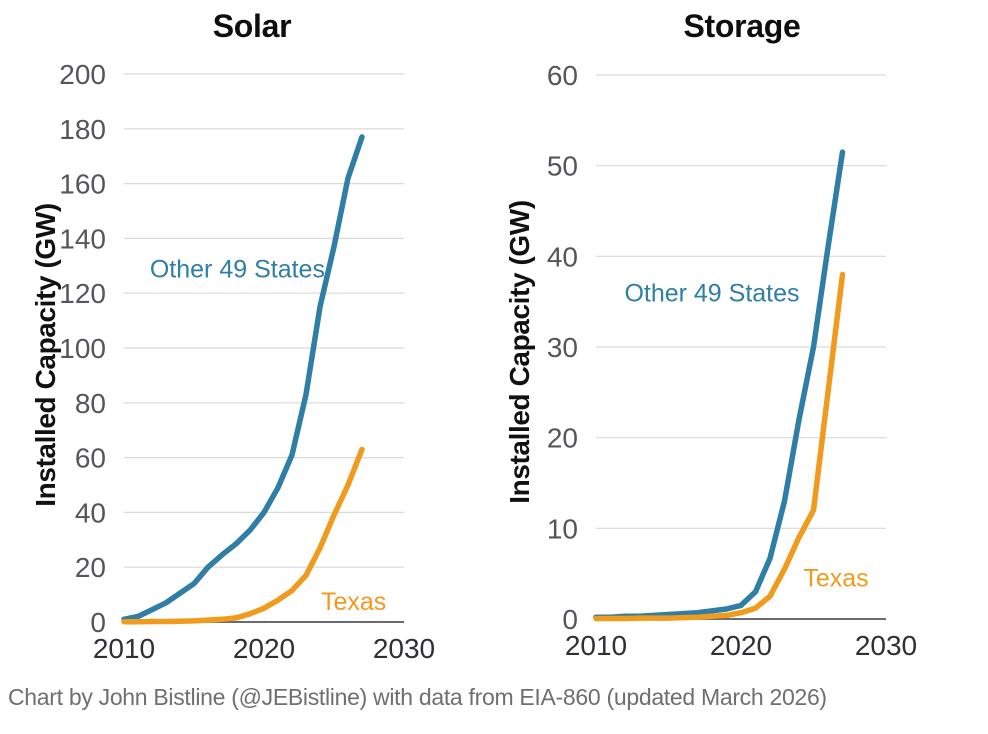  I want to click on storage-y-tick-10: 10, so click(562, 528).